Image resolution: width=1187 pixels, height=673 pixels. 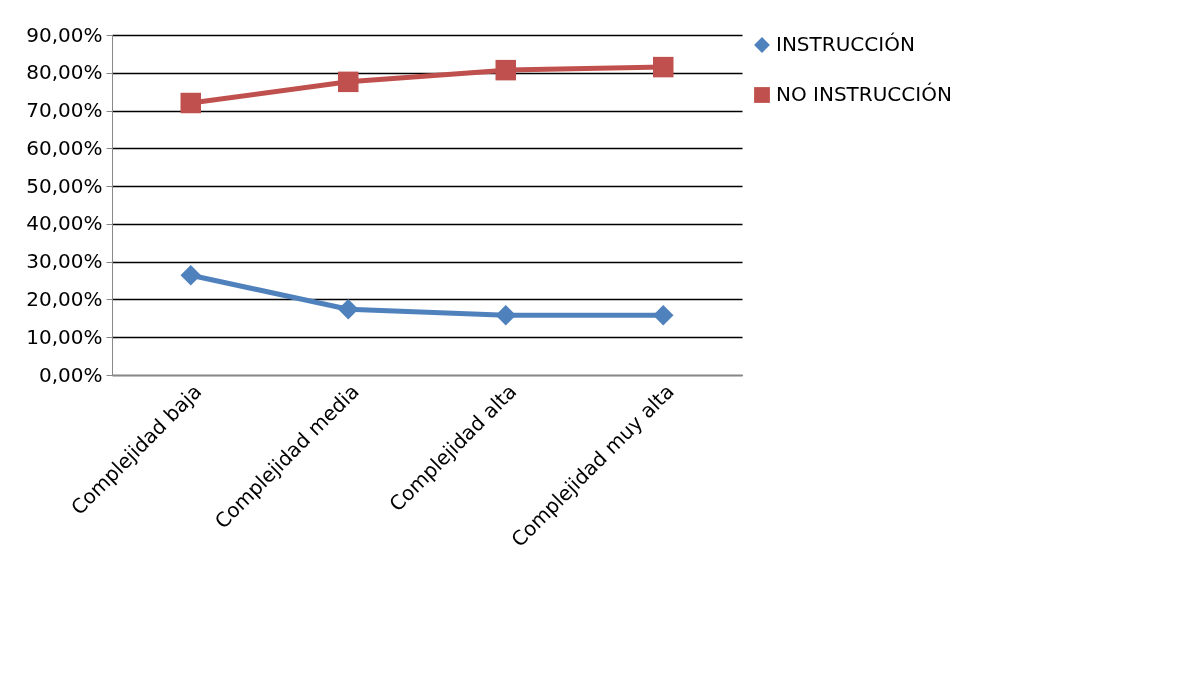 What do you see at coordinates (64, 261) in the screenshot?
I see `y-tick-label: 30,00%` at bounding box center [64, 261].